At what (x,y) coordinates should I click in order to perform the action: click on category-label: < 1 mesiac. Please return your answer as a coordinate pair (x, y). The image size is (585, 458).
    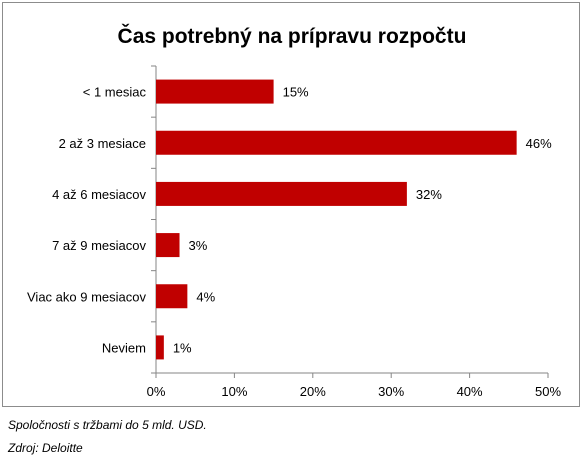
    Looking at the image, I should click on (115, 92).